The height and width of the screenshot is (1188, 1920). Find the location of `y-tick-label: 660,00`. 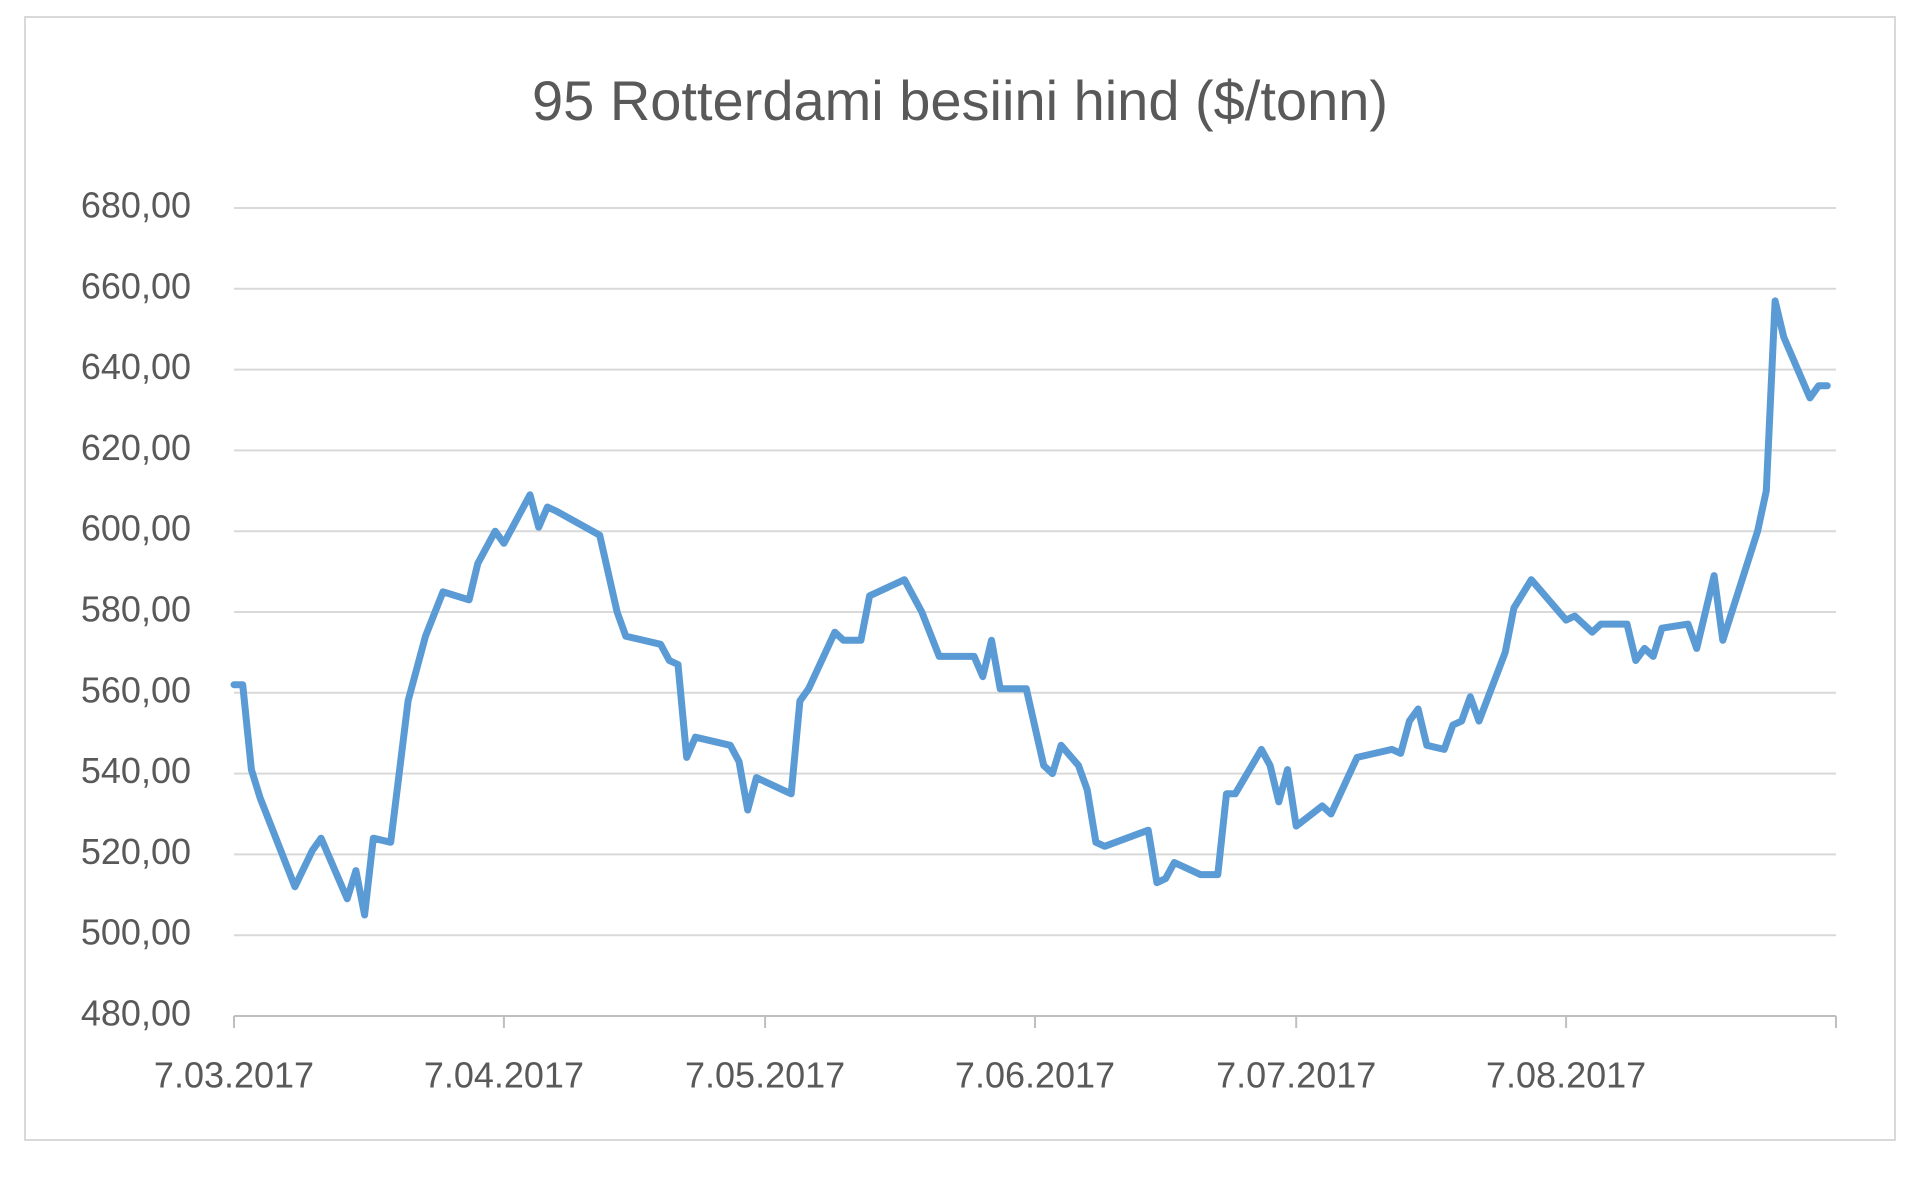

y-tick-label: 660,00 is located at coordinates (136, 285).